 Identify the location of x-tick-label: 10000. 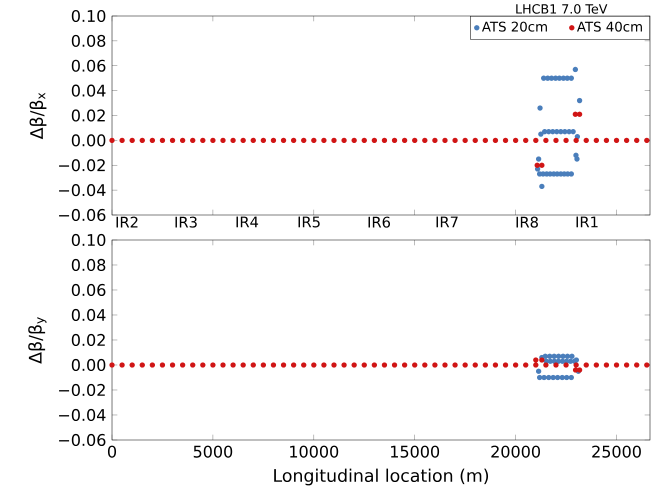
(314, 452).